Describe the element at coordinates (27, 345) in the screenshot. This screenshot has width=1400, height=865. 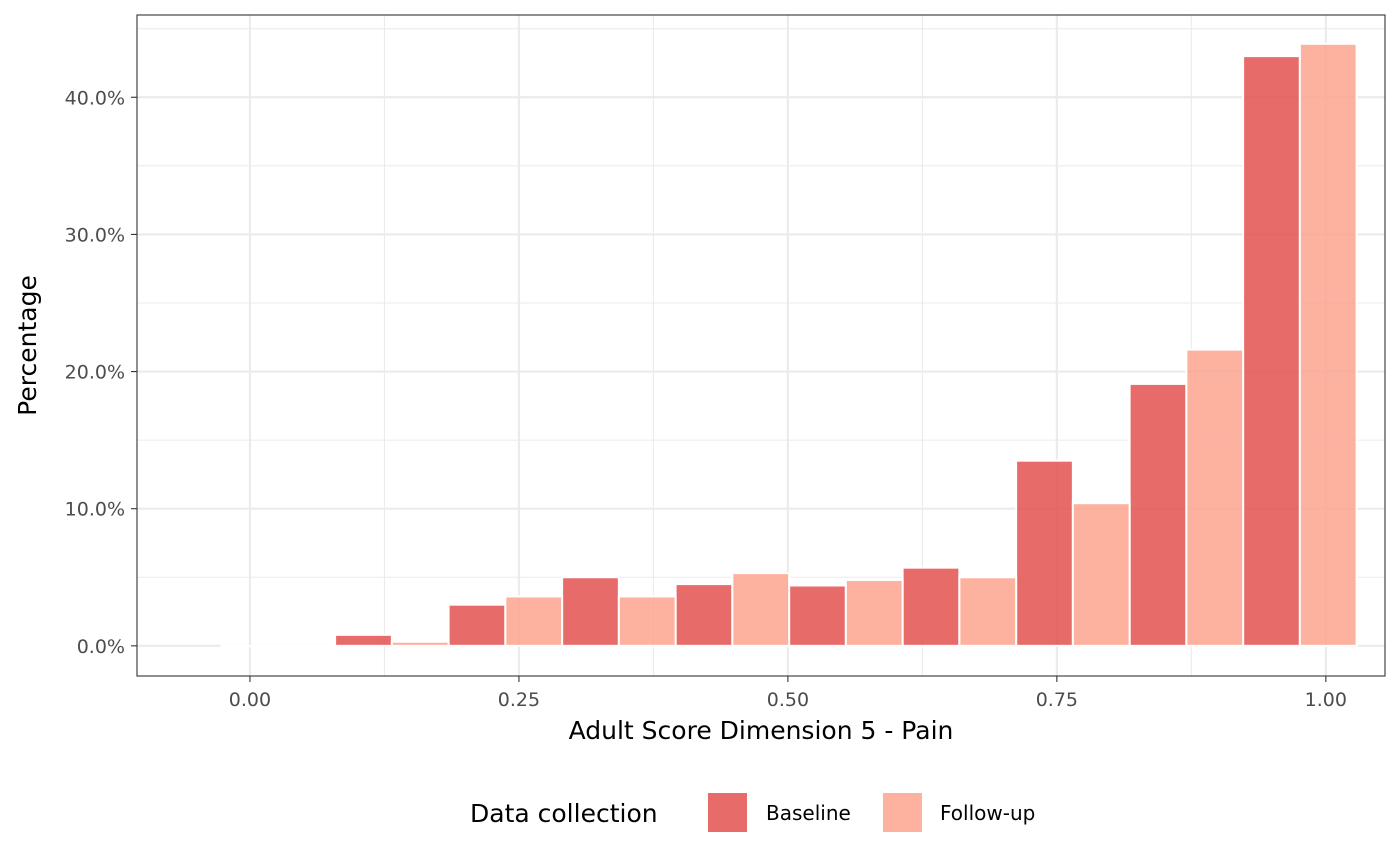
I see `y-axis-title: Percentage` at that location.